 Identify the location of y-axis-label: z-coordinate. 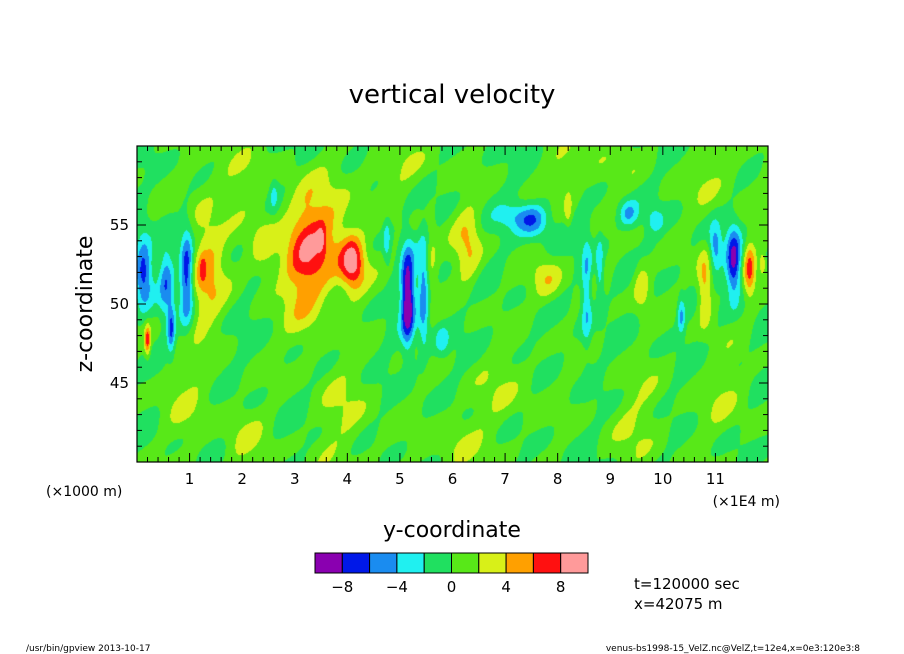
(85, 304).